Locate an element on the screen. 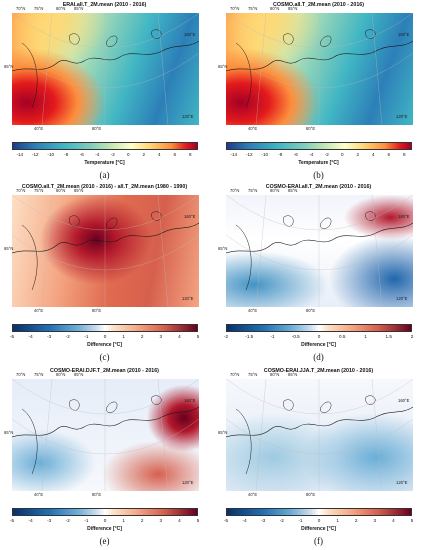 The height and width of the screenshot is (550, 422). colorbar-ticks: -14 -12 -10 -8 -6 -4 -2 0 2 4 6 8 is located at coordinates (105, 155).